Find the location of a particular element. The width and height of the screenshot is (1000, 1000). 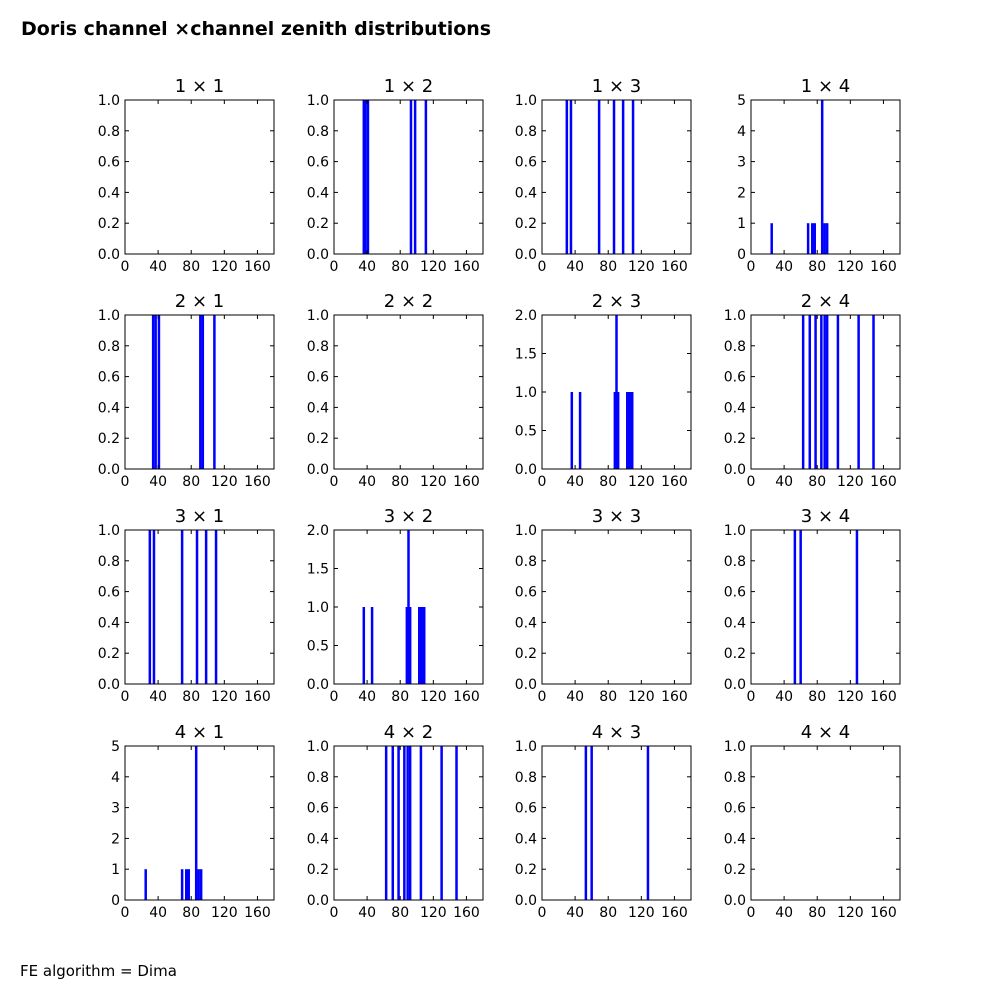

subplot-title: 3 × 1 is located at coordinates (199, 516).